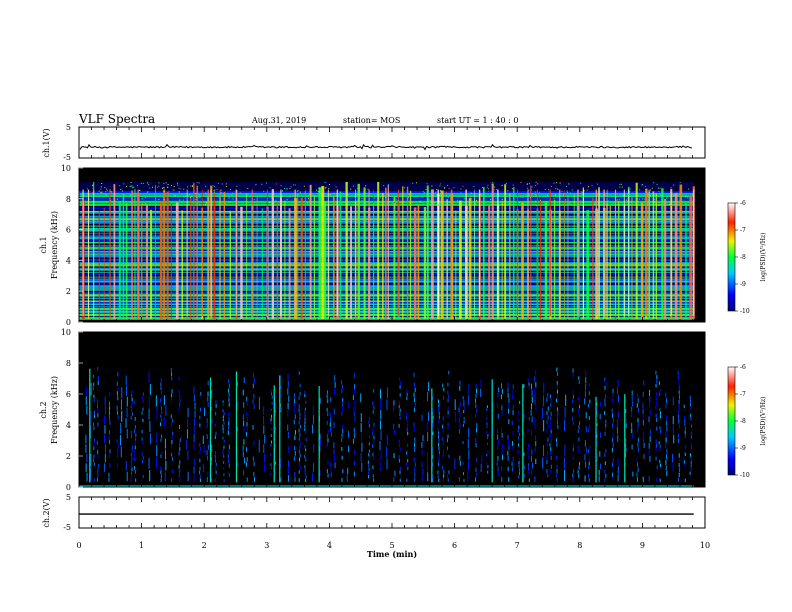 The image size is (792, 612). I want to click on ch1-waveform-line, so click(386, 147).